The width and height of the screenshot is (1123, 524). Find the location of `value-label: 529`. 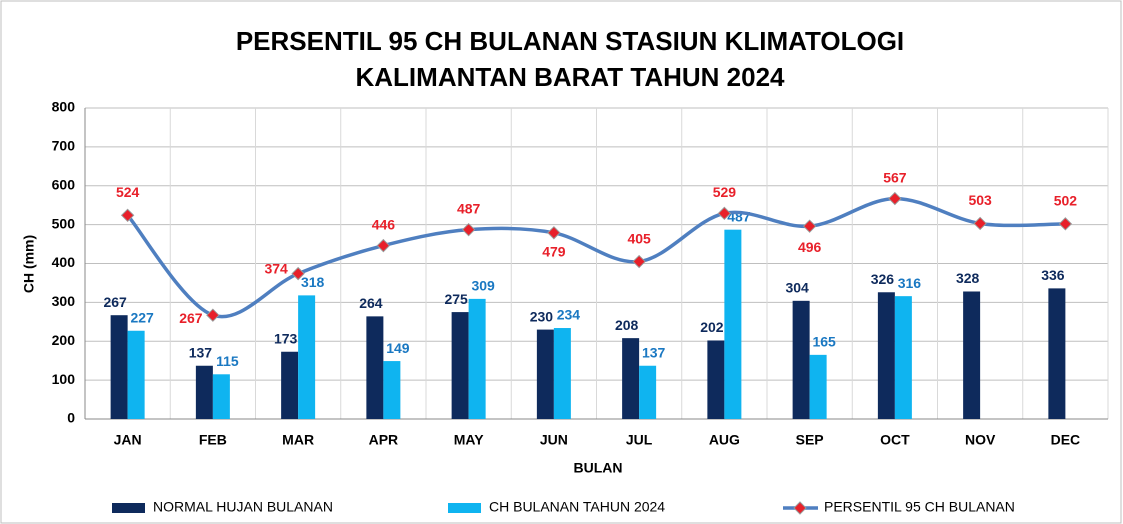

value-label: 529 is located at coordinates (725, 192).